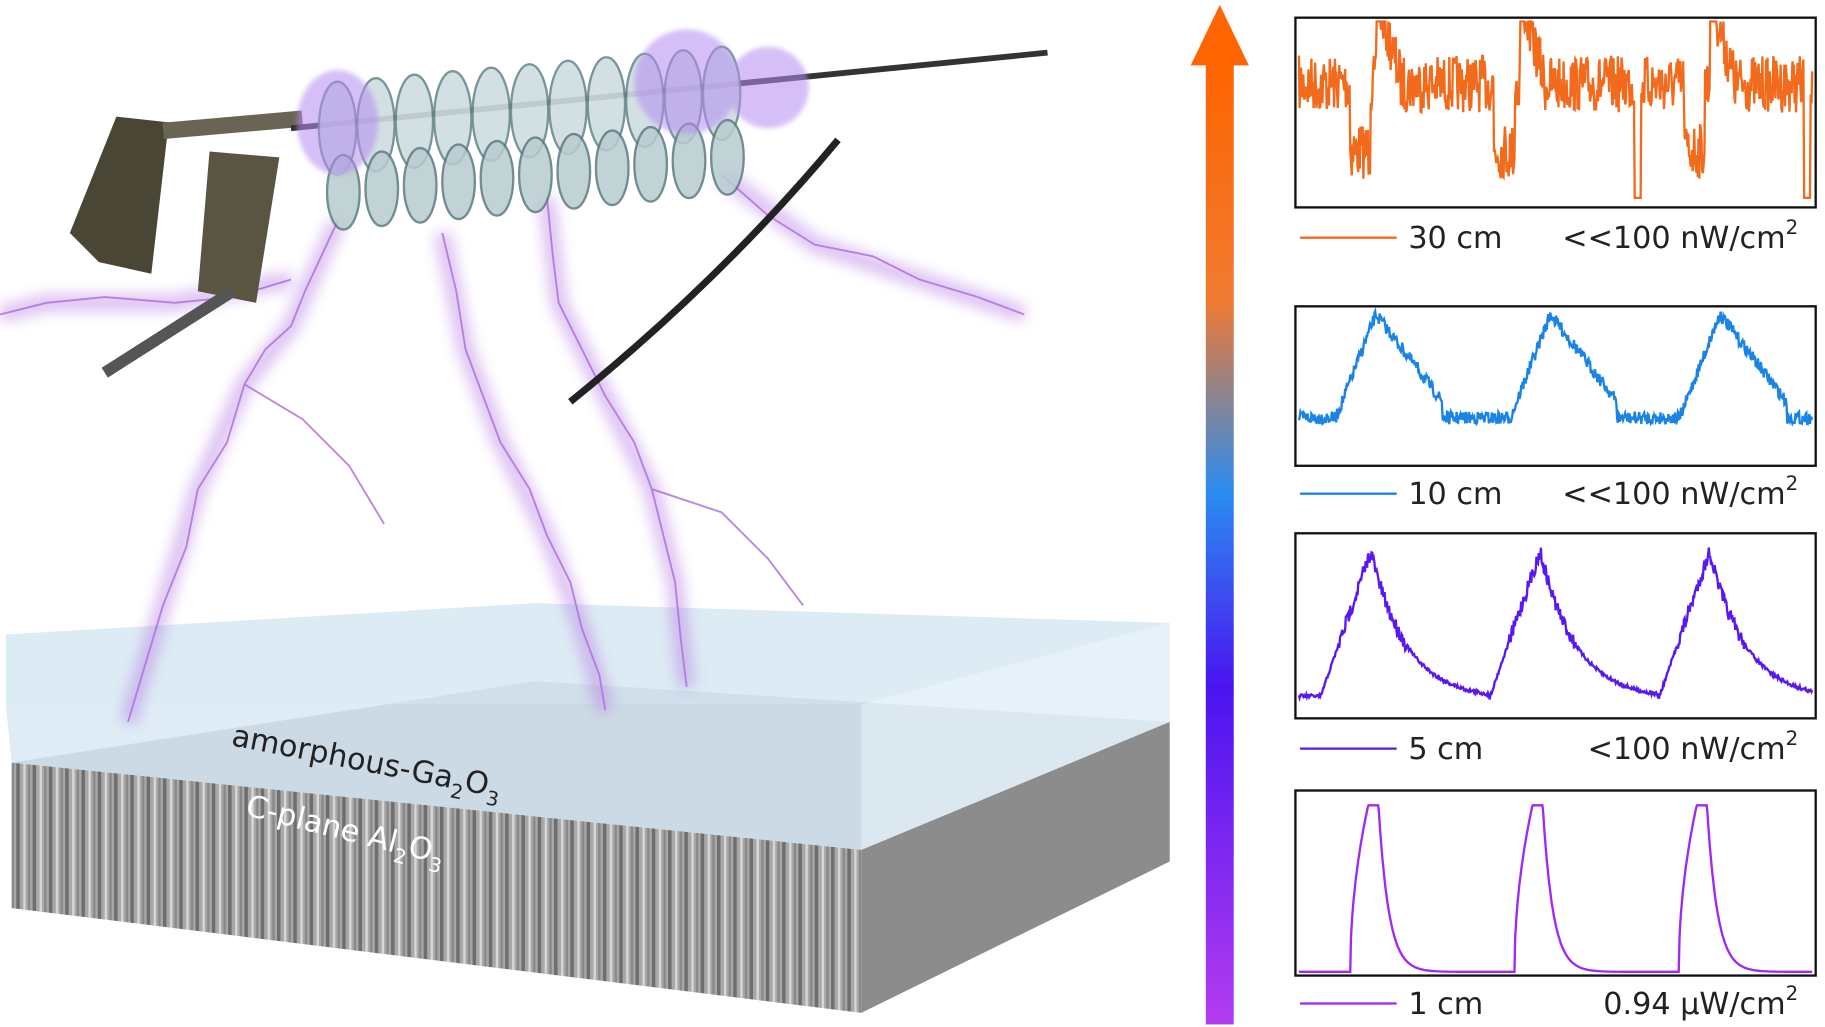  I want to click on intensity-label: 0.94 μW/cm2, so click(1700, 1002).